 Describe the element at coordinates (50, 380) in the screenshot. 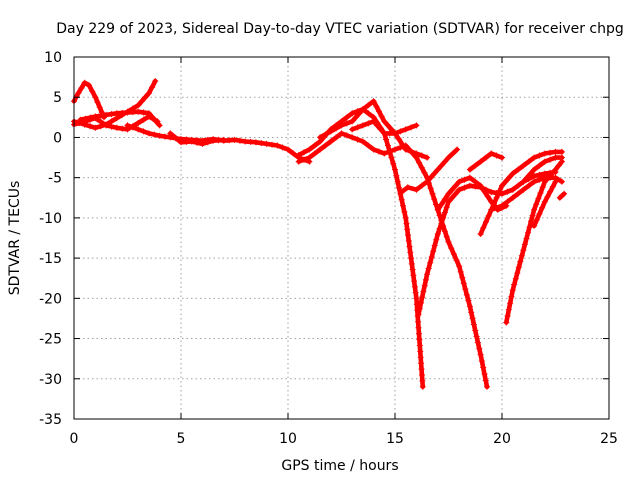

I see `y-tick-label: -30` at that location.